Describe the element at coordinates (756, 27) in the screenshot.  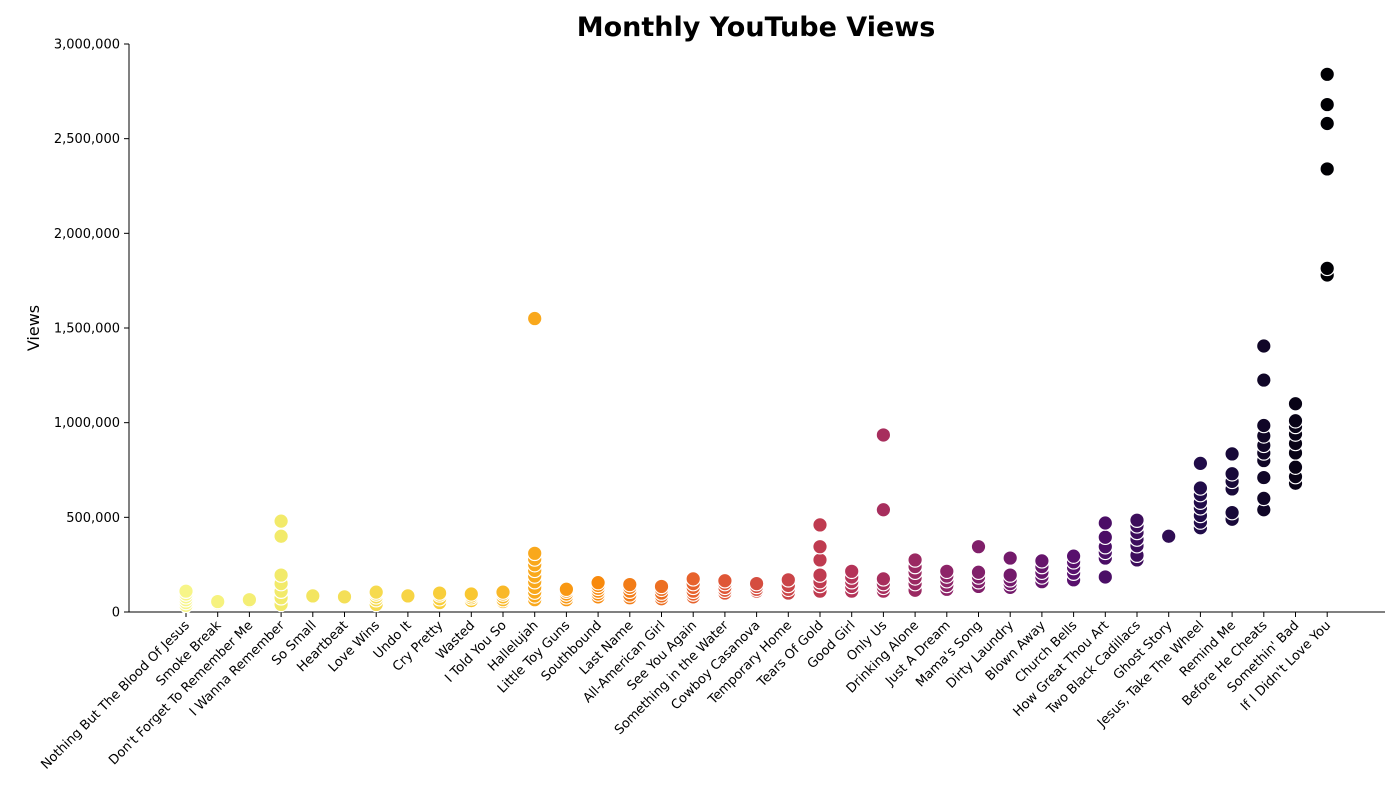
I see `chart-title: Monthly YouTube Views` at that location.